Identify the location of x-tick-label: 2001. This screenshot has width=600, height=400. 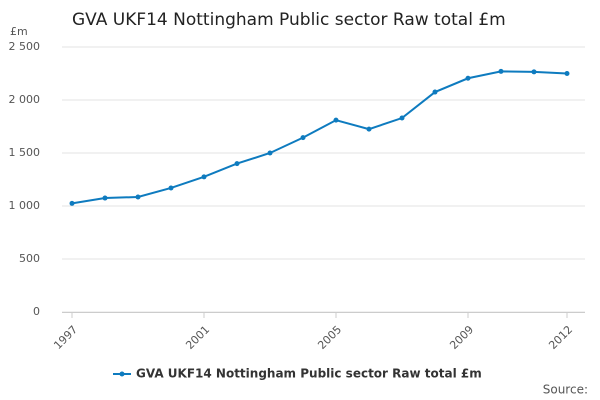
(197, 337).